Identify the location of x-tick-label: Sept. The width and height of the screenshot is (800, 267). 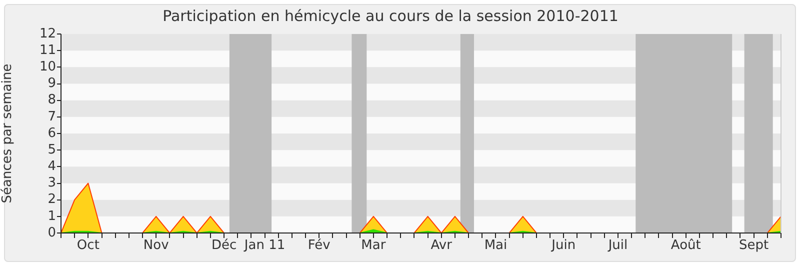
(754, 246).